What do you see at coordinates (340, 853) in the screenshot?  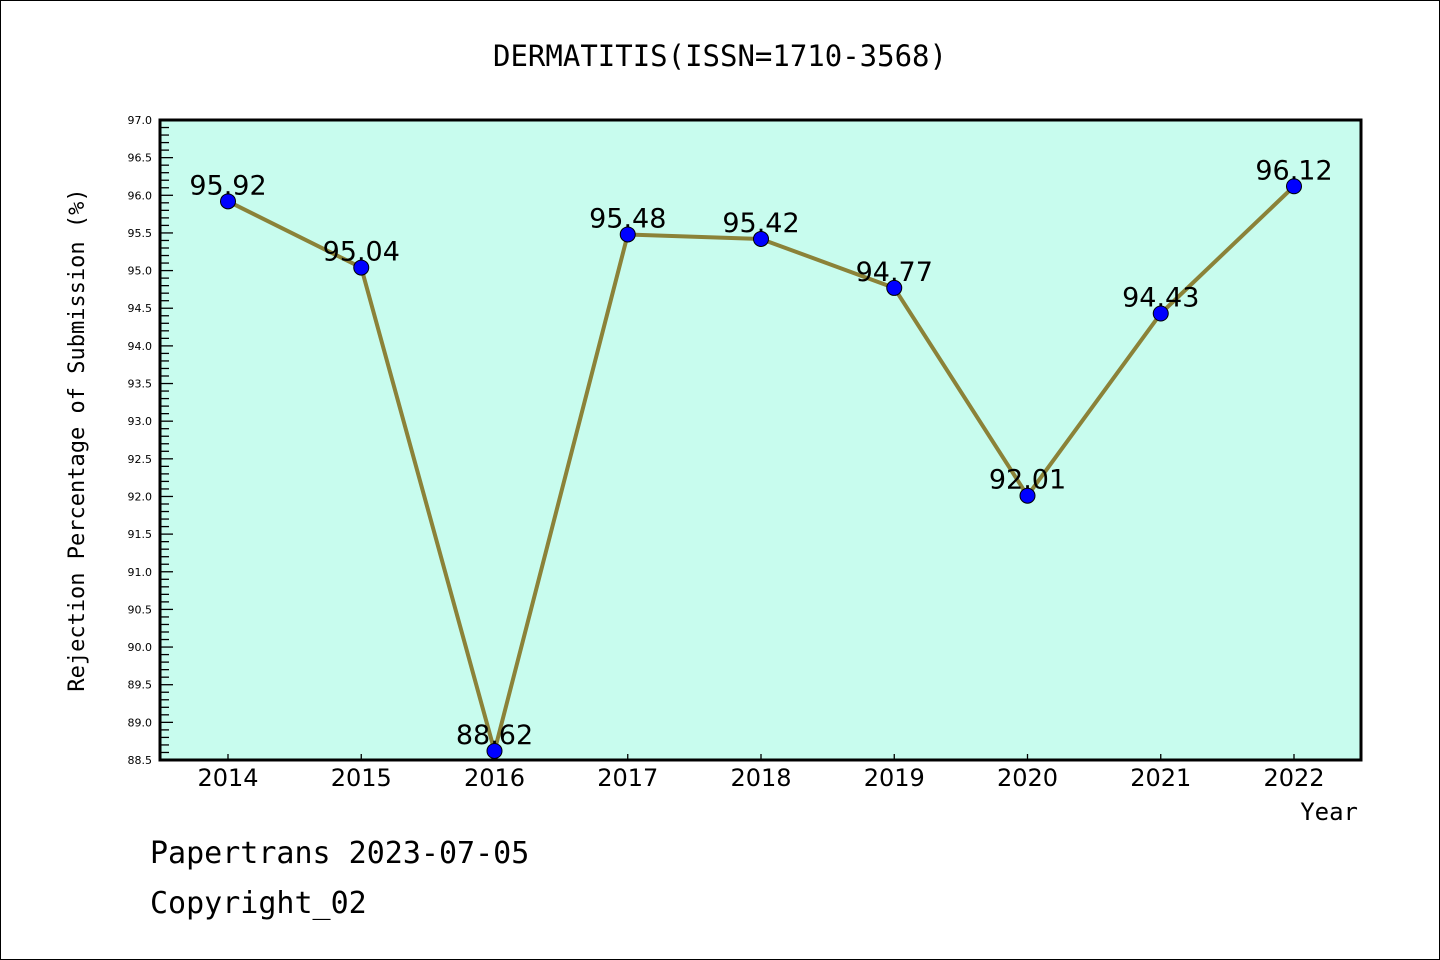 I see `footer-date: Papertrans 2023-07-05` at bounding box center [340, 853].